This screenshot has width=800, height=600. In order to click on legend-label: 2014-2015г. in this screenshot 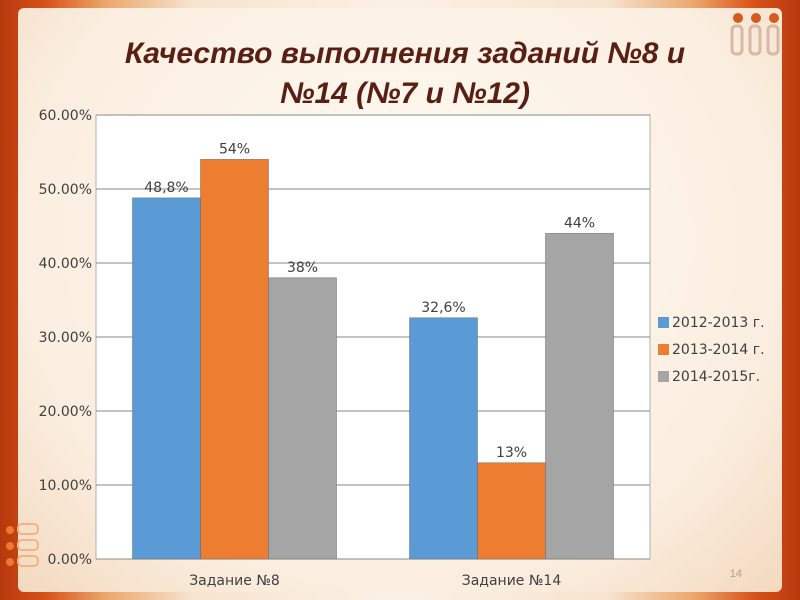, I will do `click(716, 377)`.